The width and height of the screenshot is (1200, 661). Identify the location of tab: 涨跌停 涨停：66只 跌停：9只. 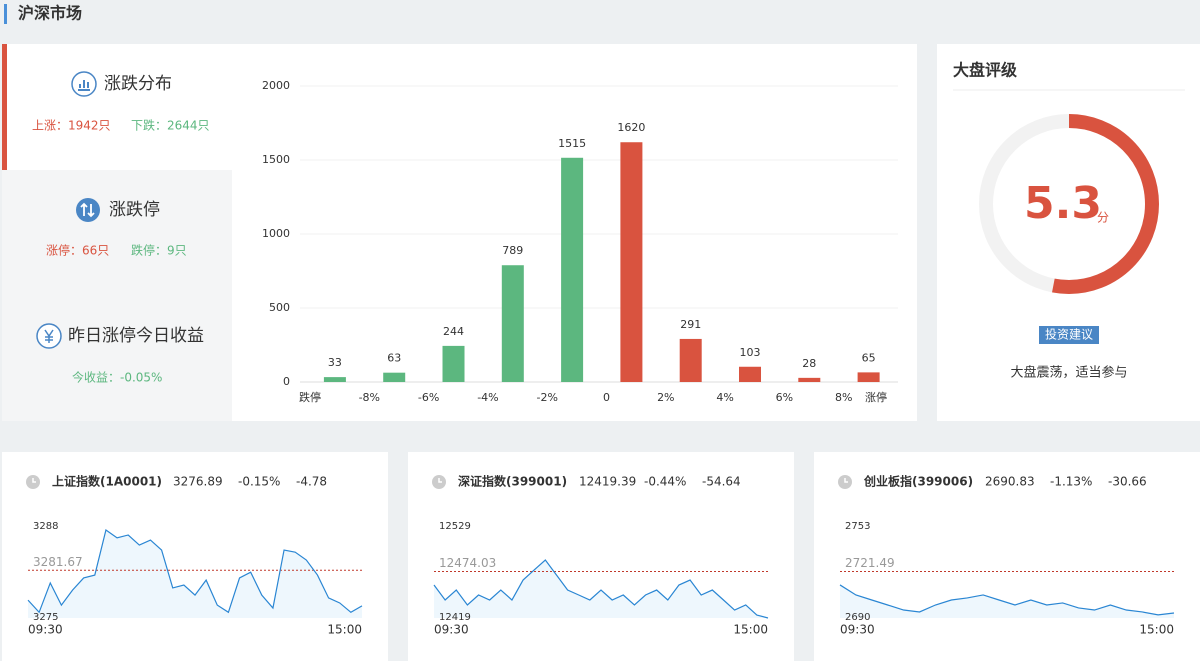
(116, 228).